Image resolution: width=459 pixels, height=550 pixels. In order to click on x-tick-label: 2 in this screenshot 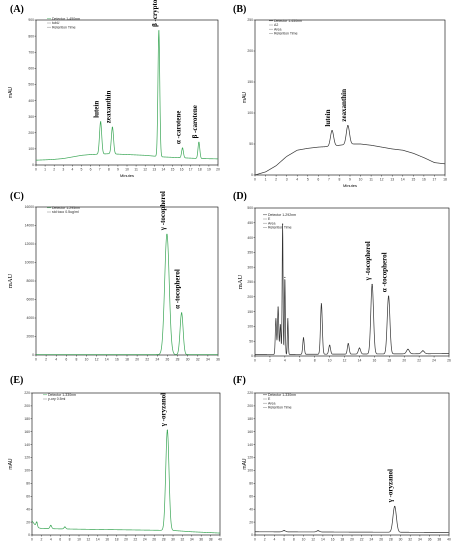, I will do `click(276, 180)`.